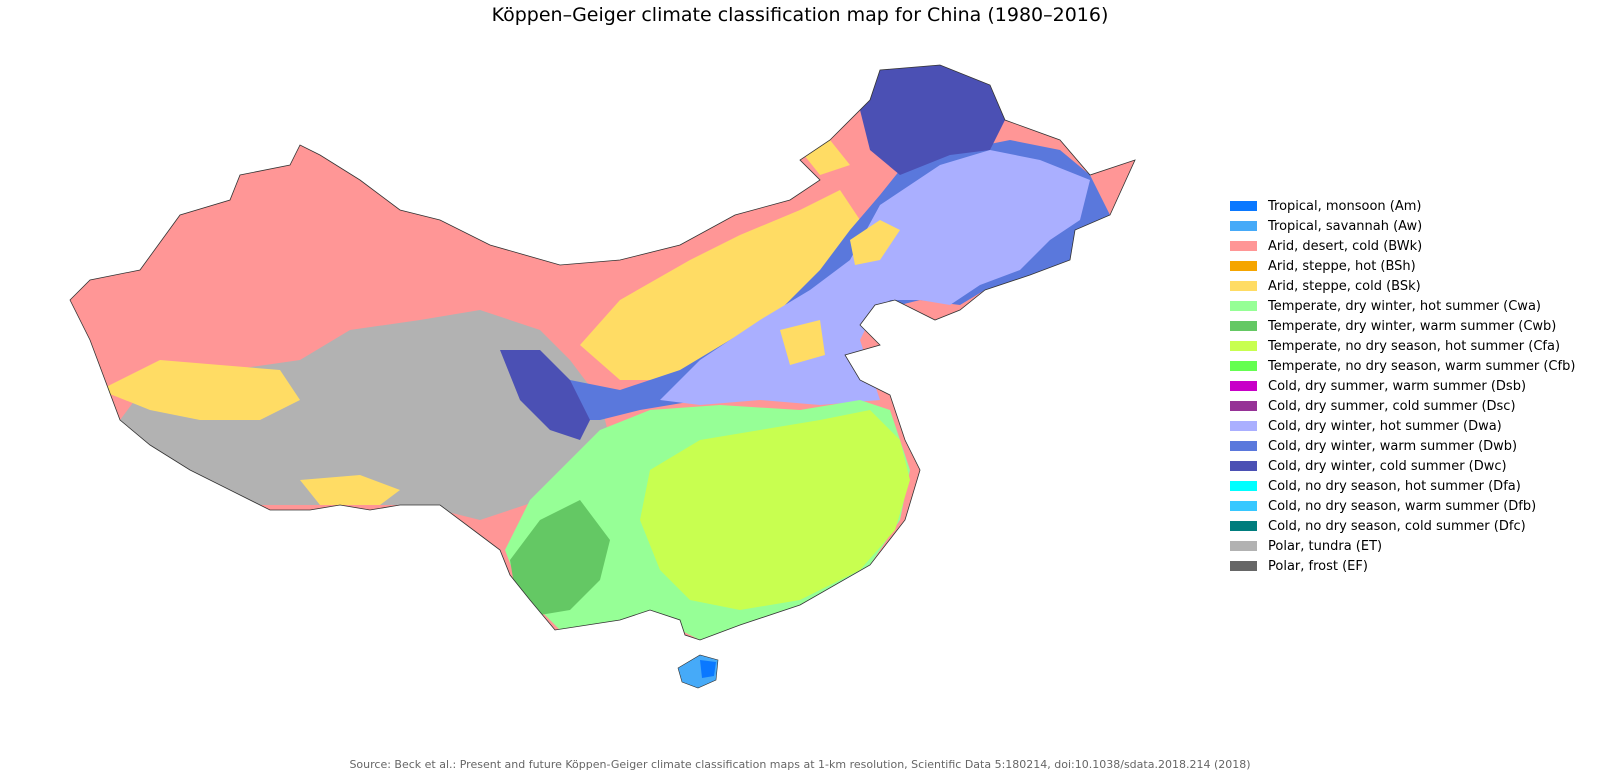 Image resolution: width=1600 pixels, height=772 pixels. I want to click on legend-label: Arid, desert, cold (BWk), so click(1345, 246).